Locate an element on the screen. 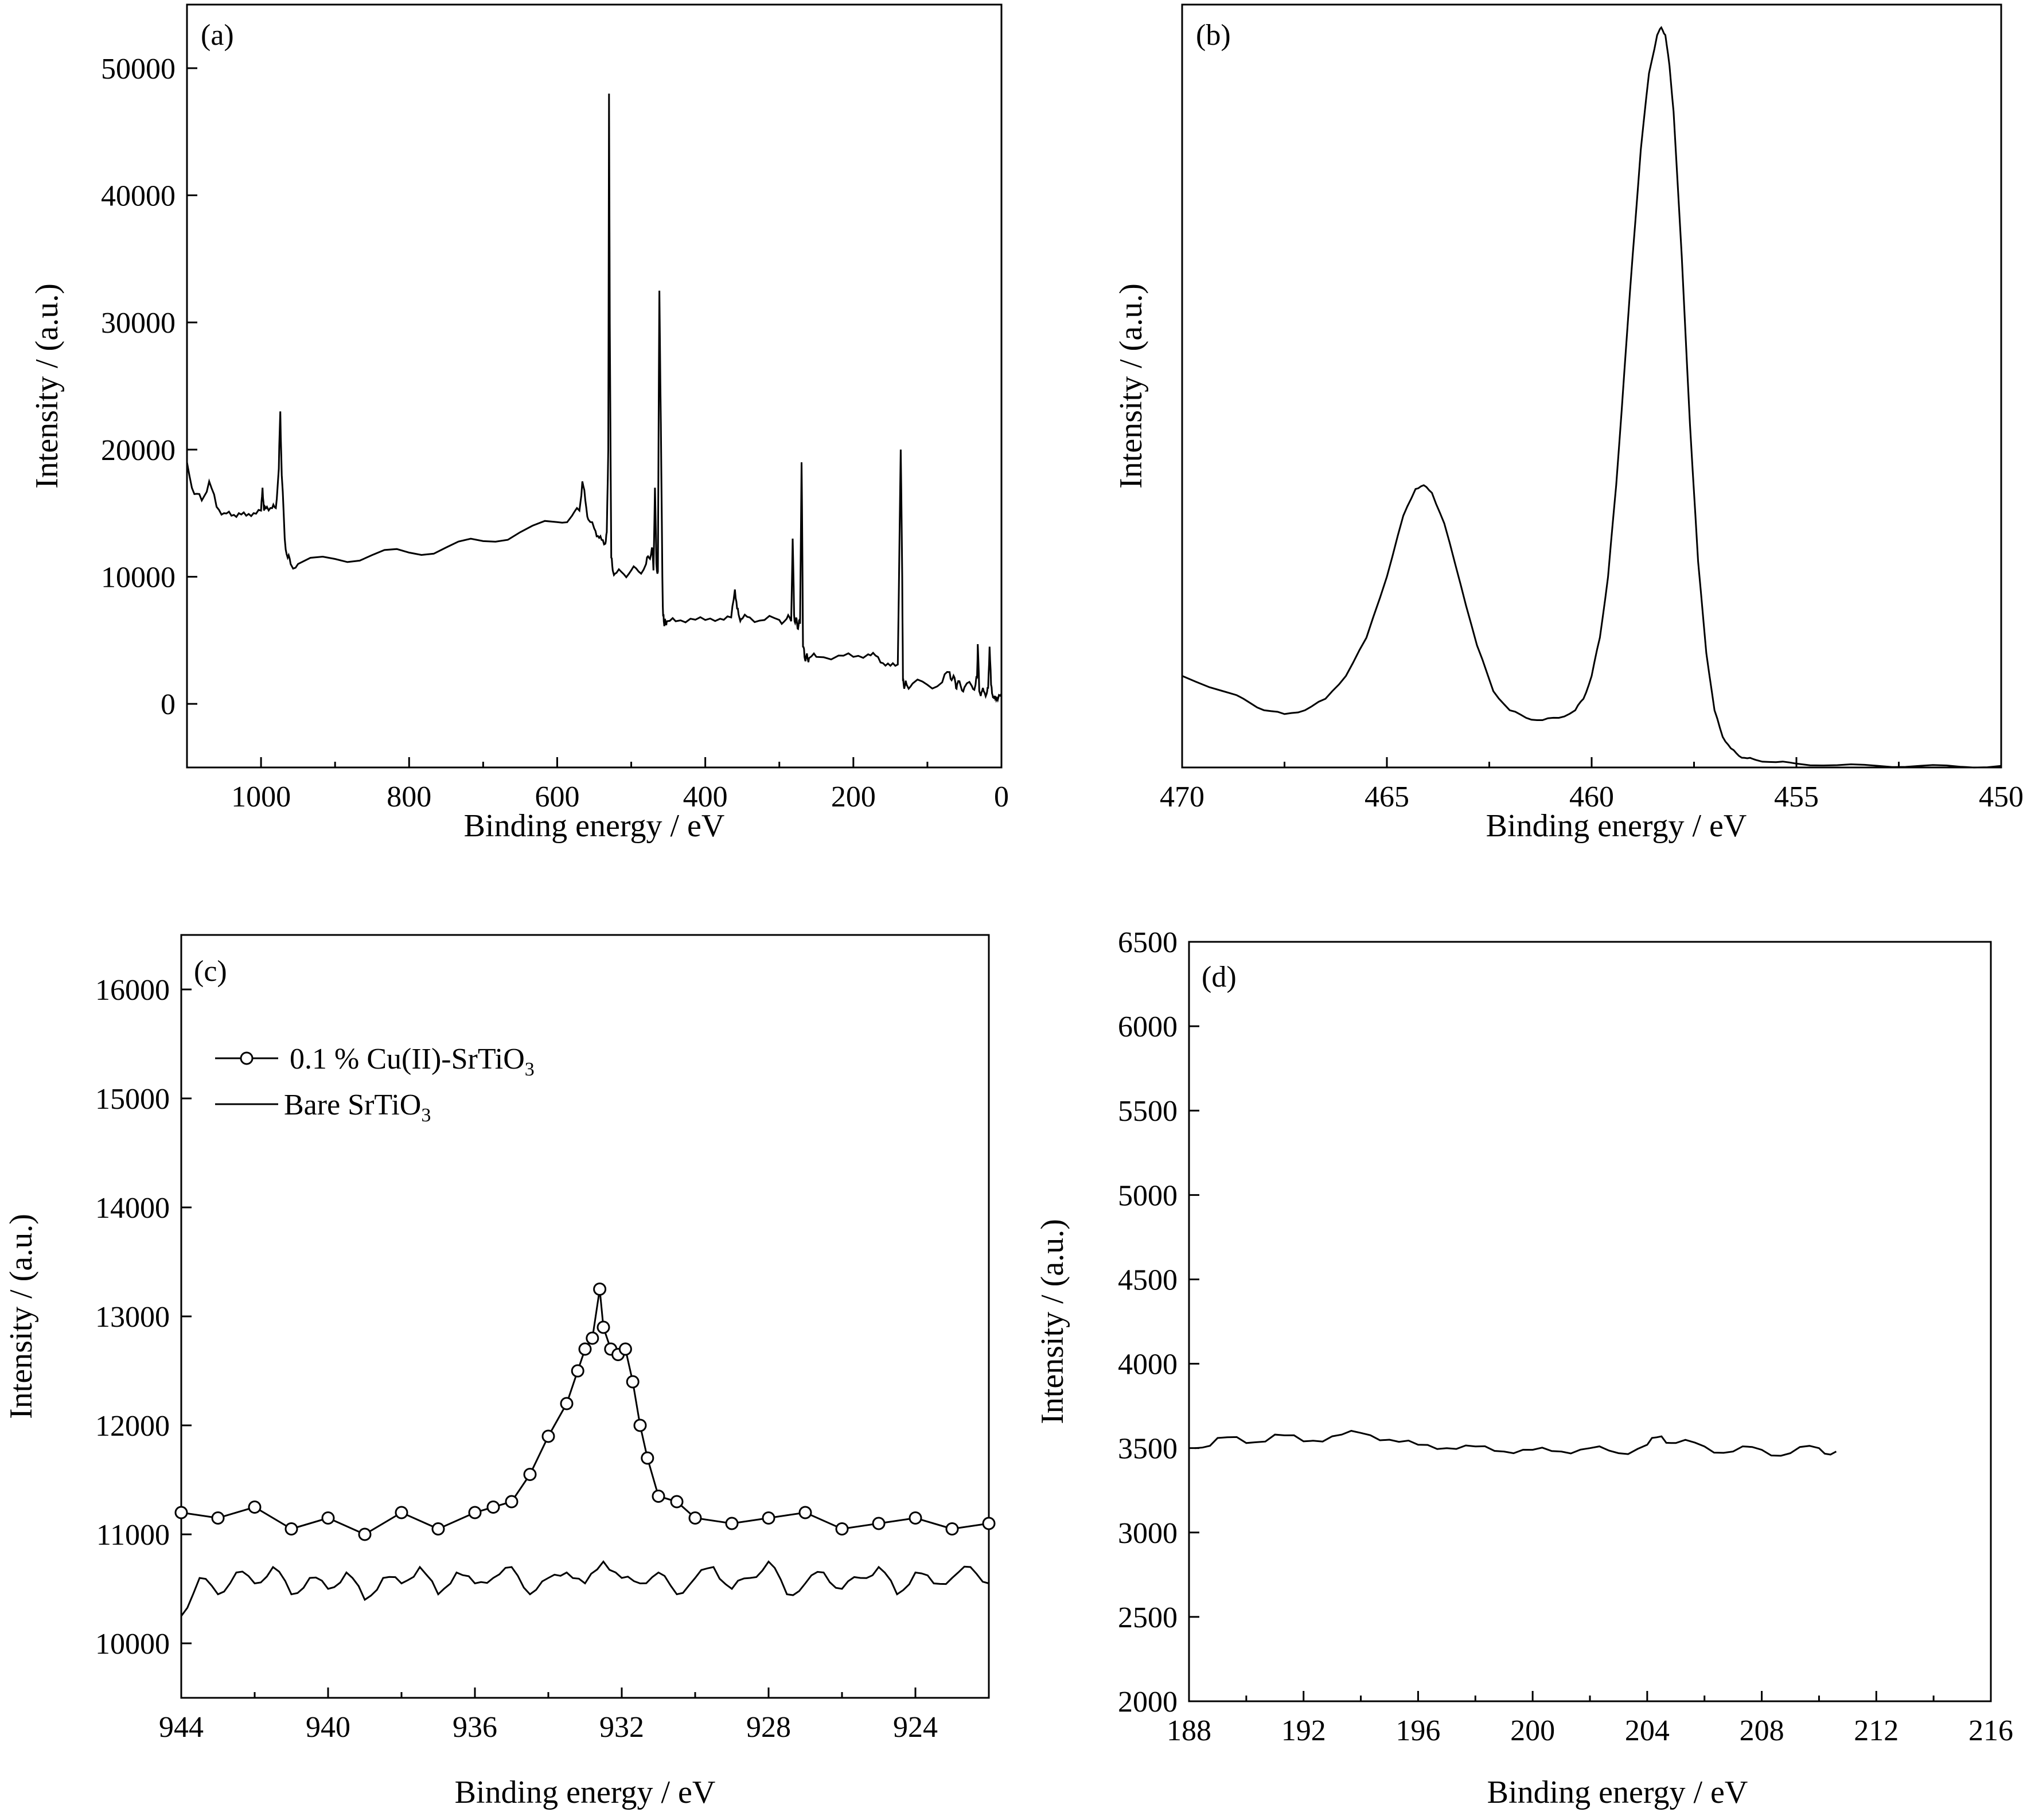 The width and height of the screenshot is (2031, 1820). x-tick-label: 188 is located at coordinates (1189, 1731).